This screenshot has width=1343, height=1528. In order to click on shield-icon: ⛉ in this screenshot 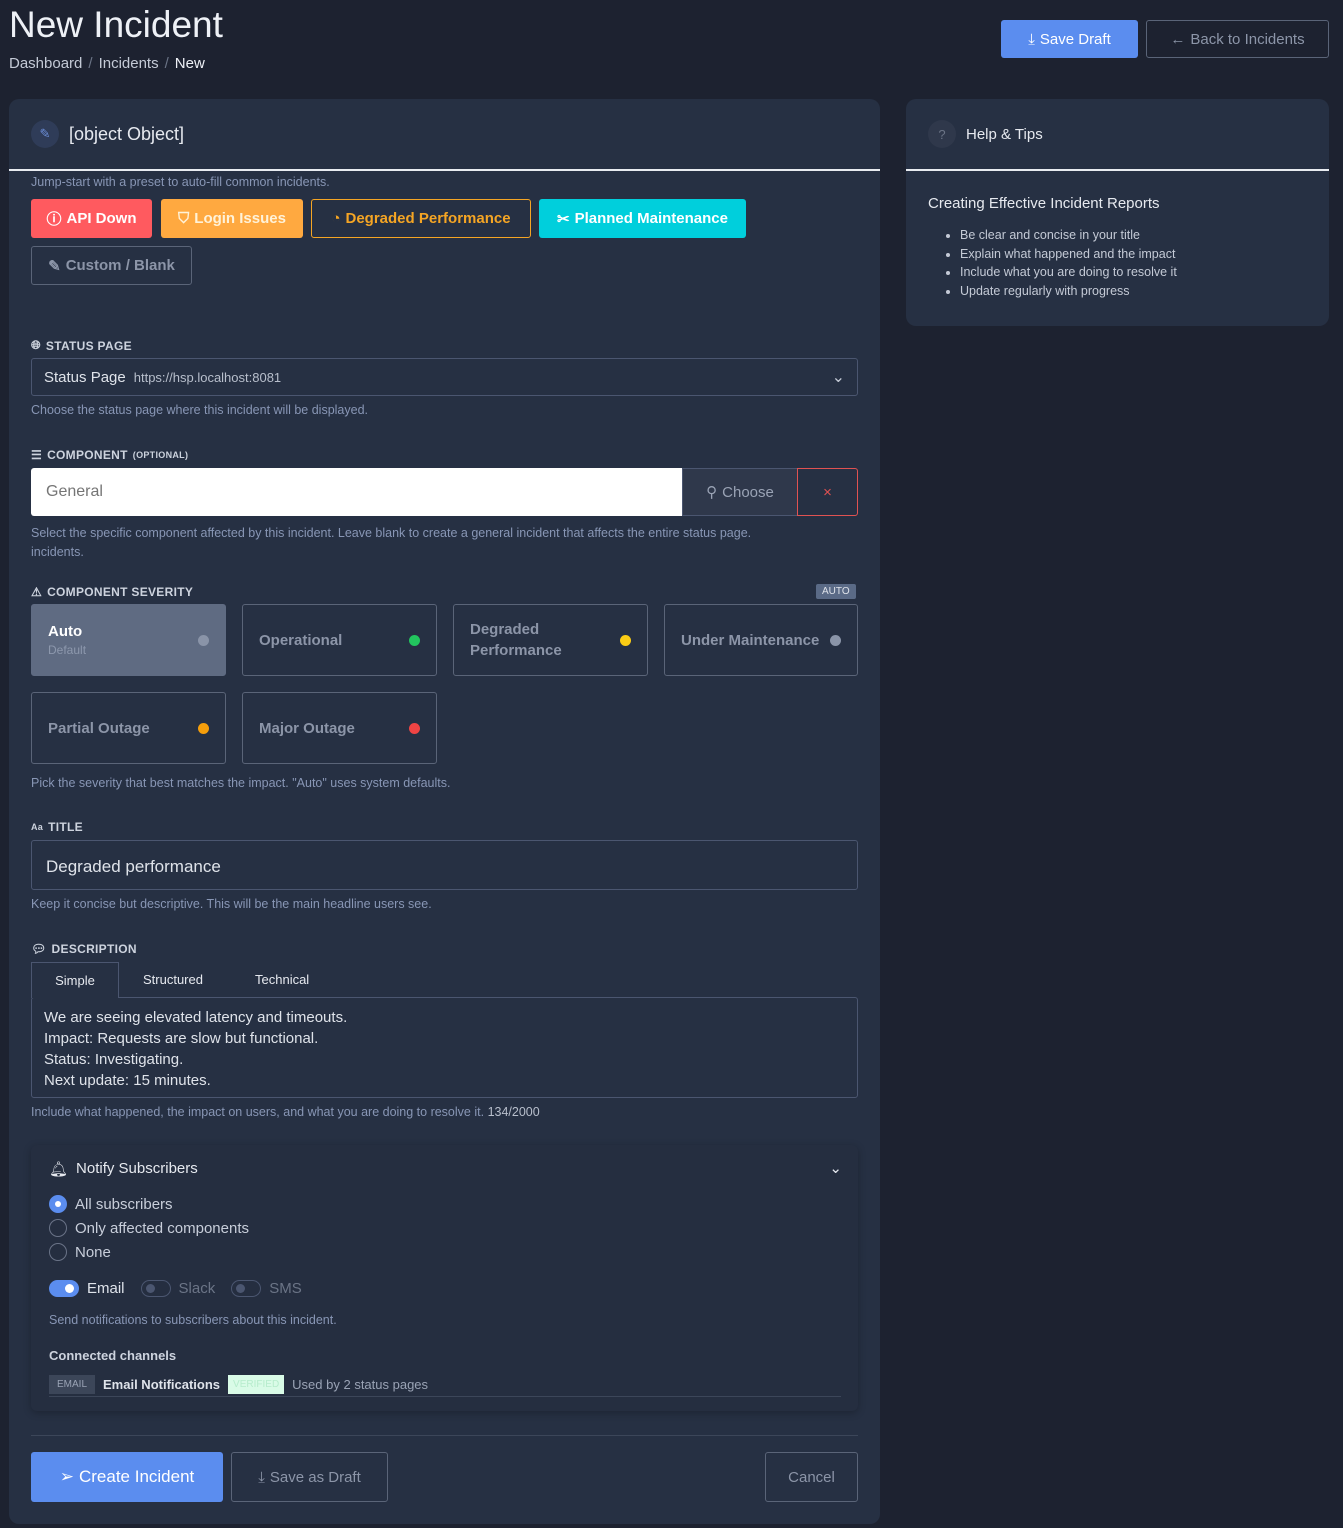, I will do `click(184, 218)`.